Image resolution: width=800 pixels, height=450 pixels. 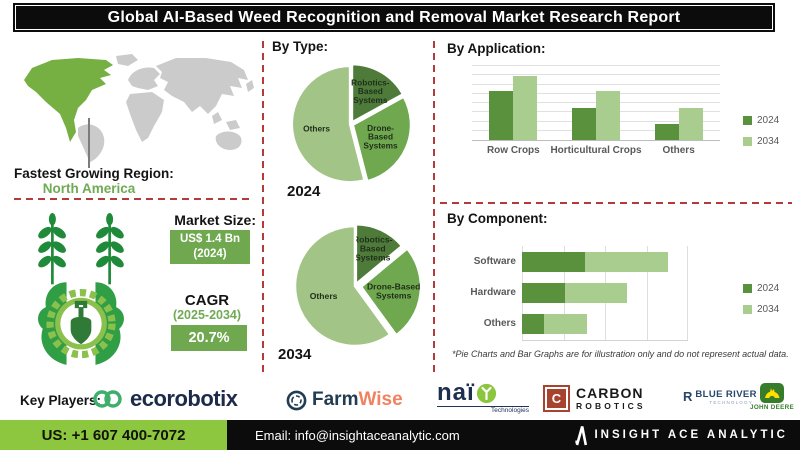 I want to click on key-players-label: Key Players:, so click(x=61, y=400).